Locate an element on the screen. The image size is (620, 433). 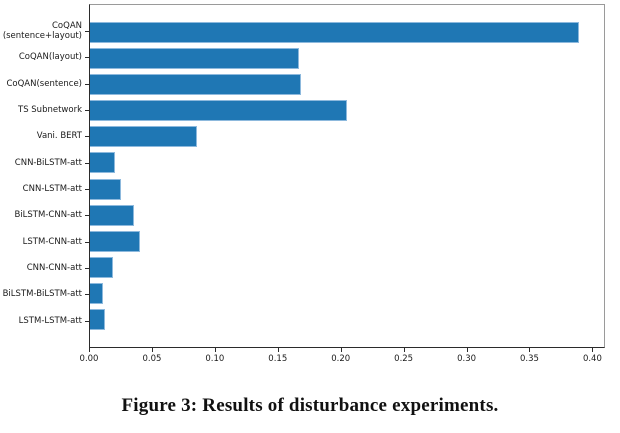
y-label-row: LSTM-LSTM-att is located at coordinates (44, 321).